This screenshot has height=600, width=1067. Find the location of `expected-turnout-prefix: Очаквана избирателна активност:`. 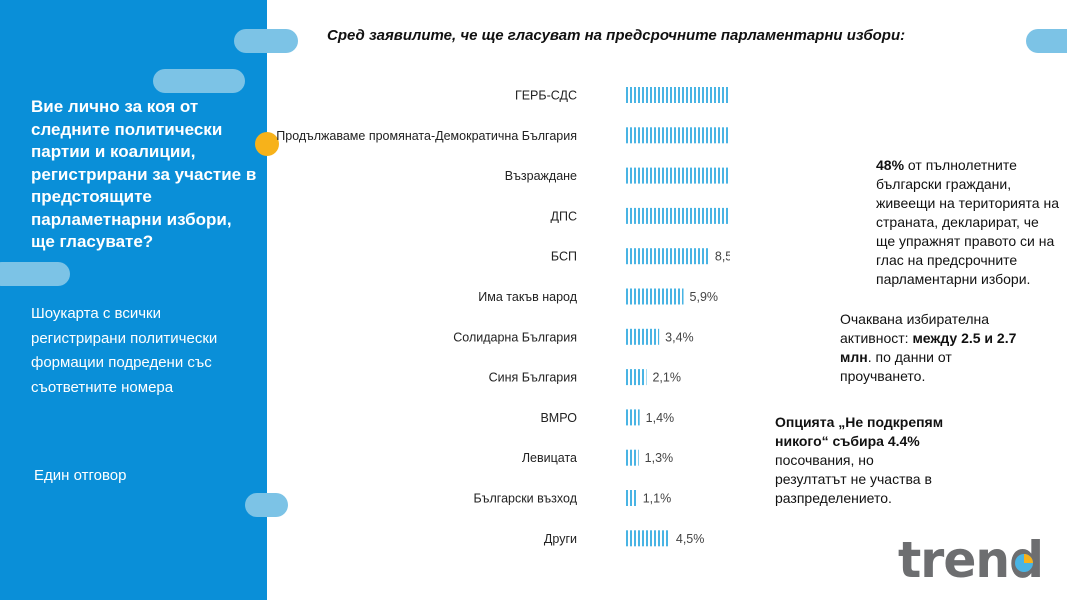

expected-turnout-prefix: Очаквана избирателна активност: is located at coordinates (915, 328).